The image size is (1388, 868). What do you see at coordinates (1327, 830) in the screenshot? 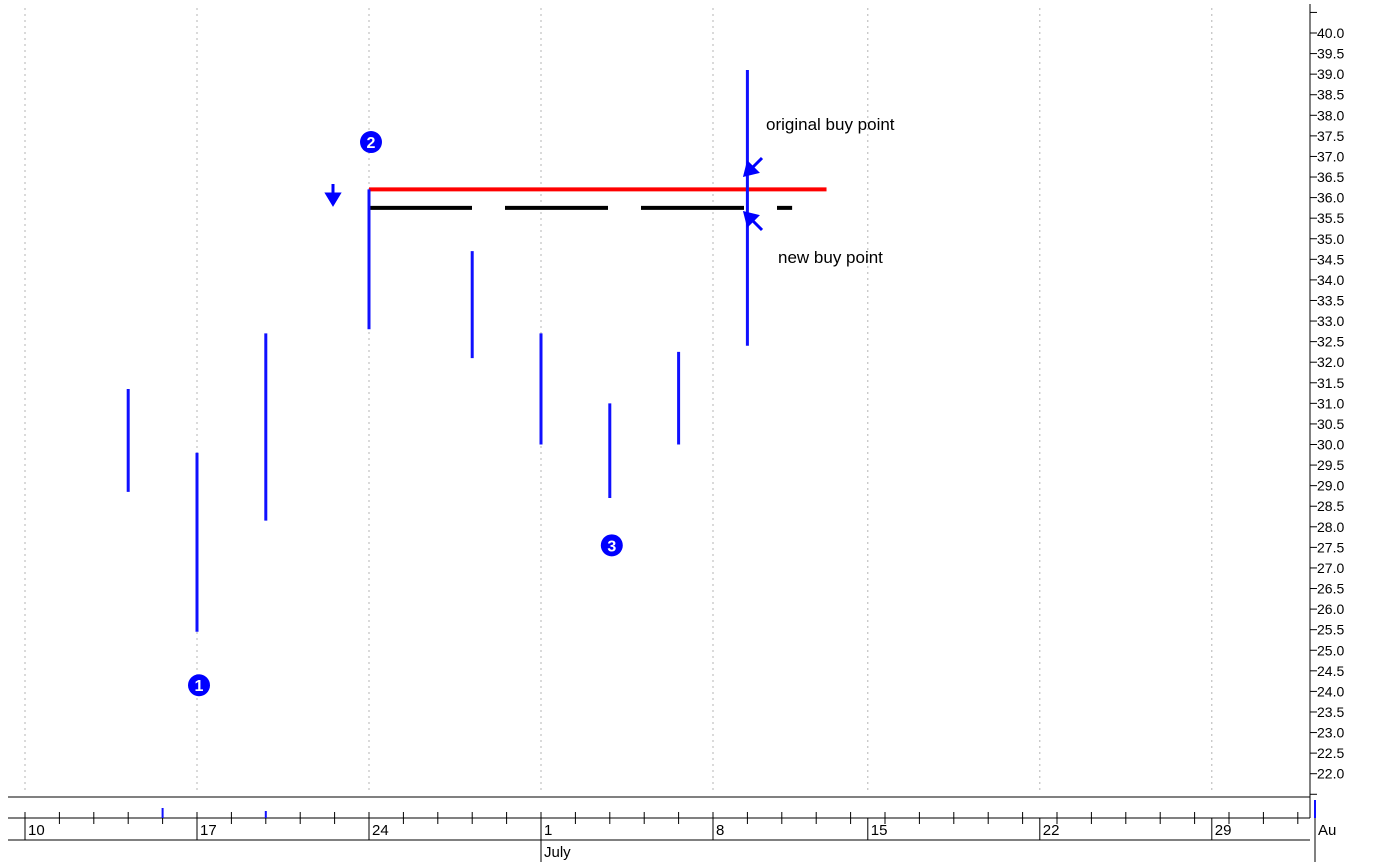
I see `x-tick-label: Au` at bounding box center [1327, 830].